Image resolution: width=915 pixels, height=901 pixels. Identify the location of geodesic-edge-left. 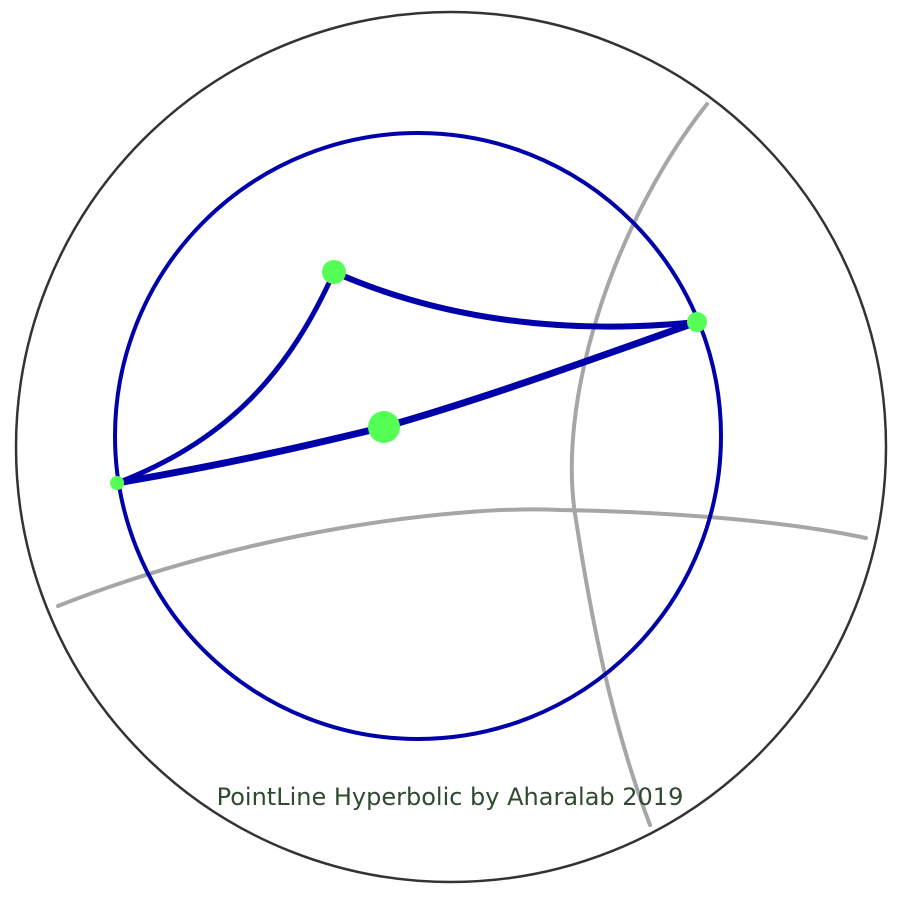
(225, 377).